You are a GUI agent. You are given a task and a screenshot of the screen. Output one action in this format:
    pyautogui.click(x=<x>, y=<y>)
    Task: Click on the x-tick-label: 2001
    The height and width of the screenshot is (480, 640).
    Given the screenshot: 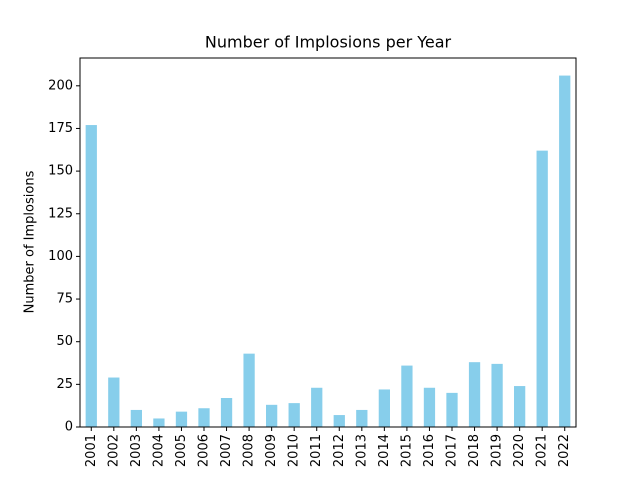 What is the action you would take?
    pyautogui.click(x=91, y=450)
    